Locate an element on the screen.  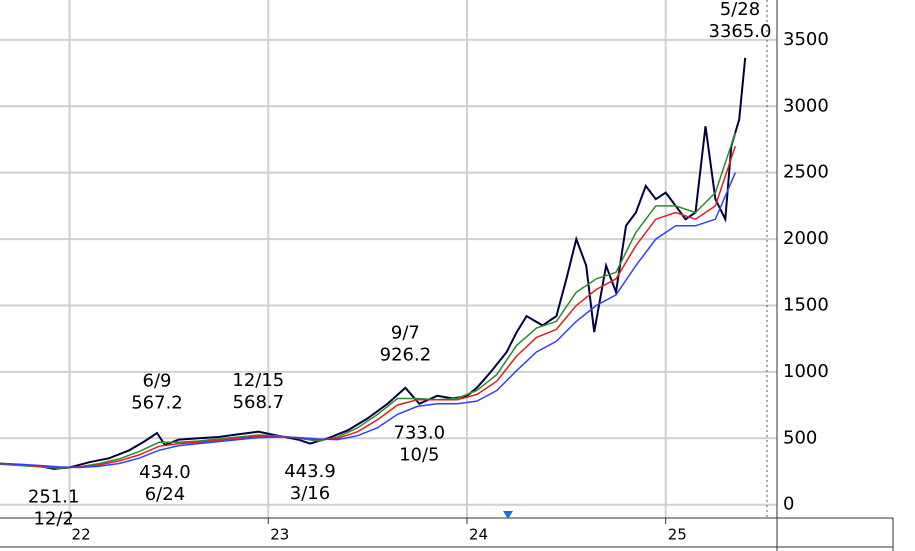
x-tick-label: 23 is located at coordinates (279, 535).